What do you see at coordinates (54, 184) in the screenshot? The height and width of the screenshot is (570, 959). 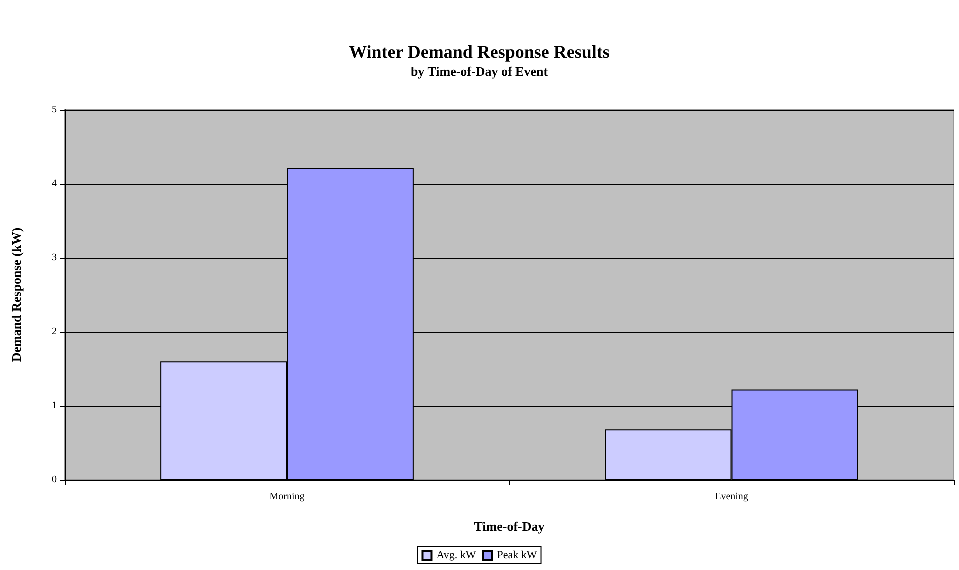 I see `y-tick-label: 4` at bounding box center [54, 184].